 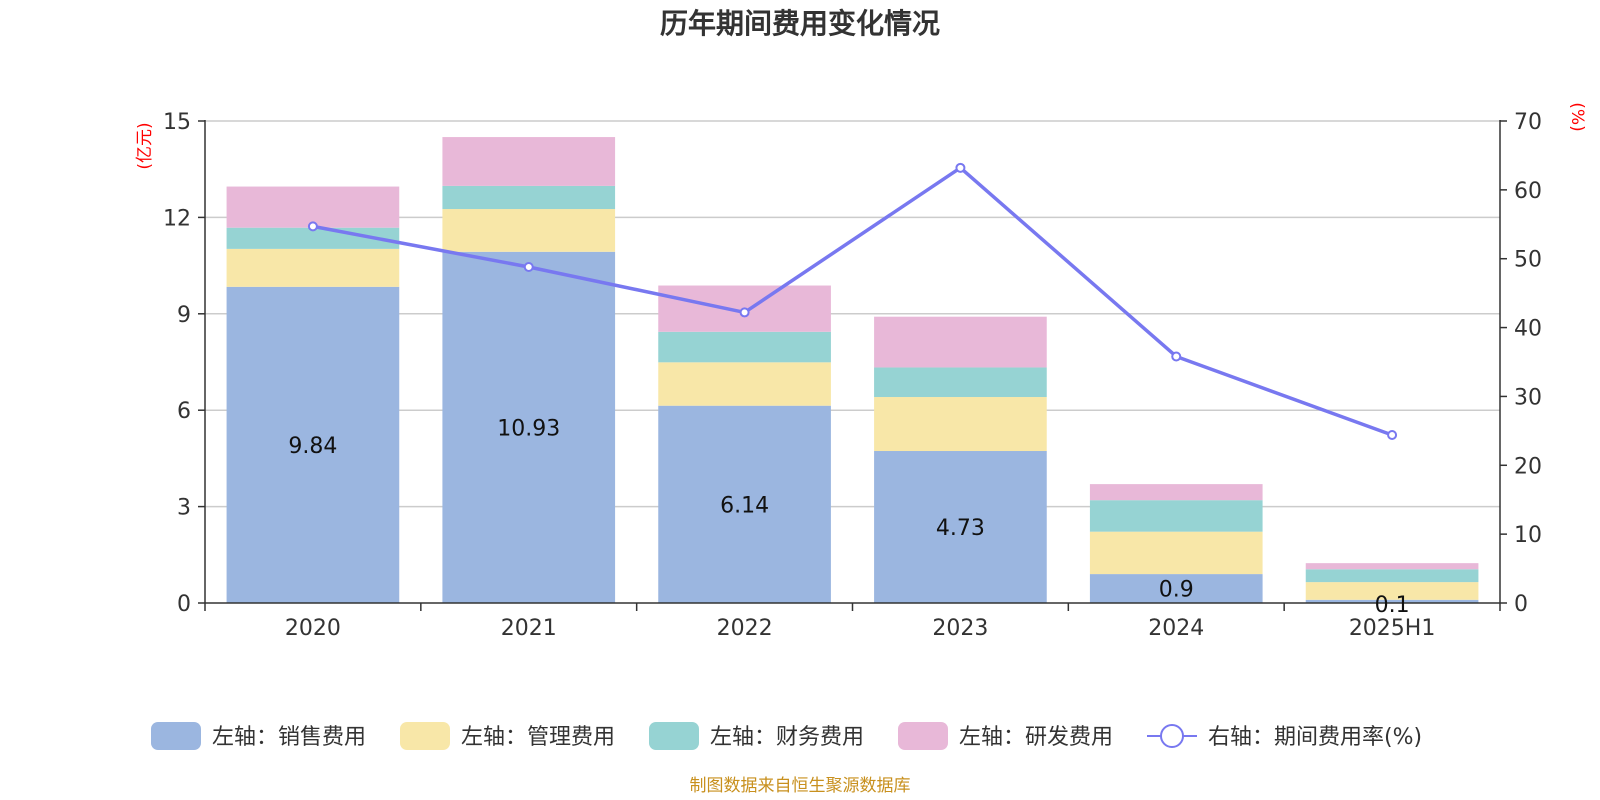 I want to click on x-tick-label: 2022, so click(x=745, y=628).